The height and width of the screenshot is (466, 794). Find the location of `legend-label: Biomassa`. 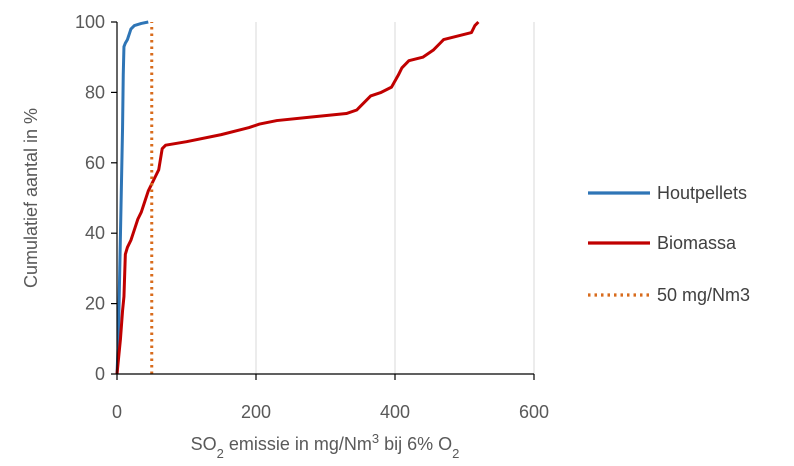

legend-label: Biomassa is located at coordinates (697, 243).